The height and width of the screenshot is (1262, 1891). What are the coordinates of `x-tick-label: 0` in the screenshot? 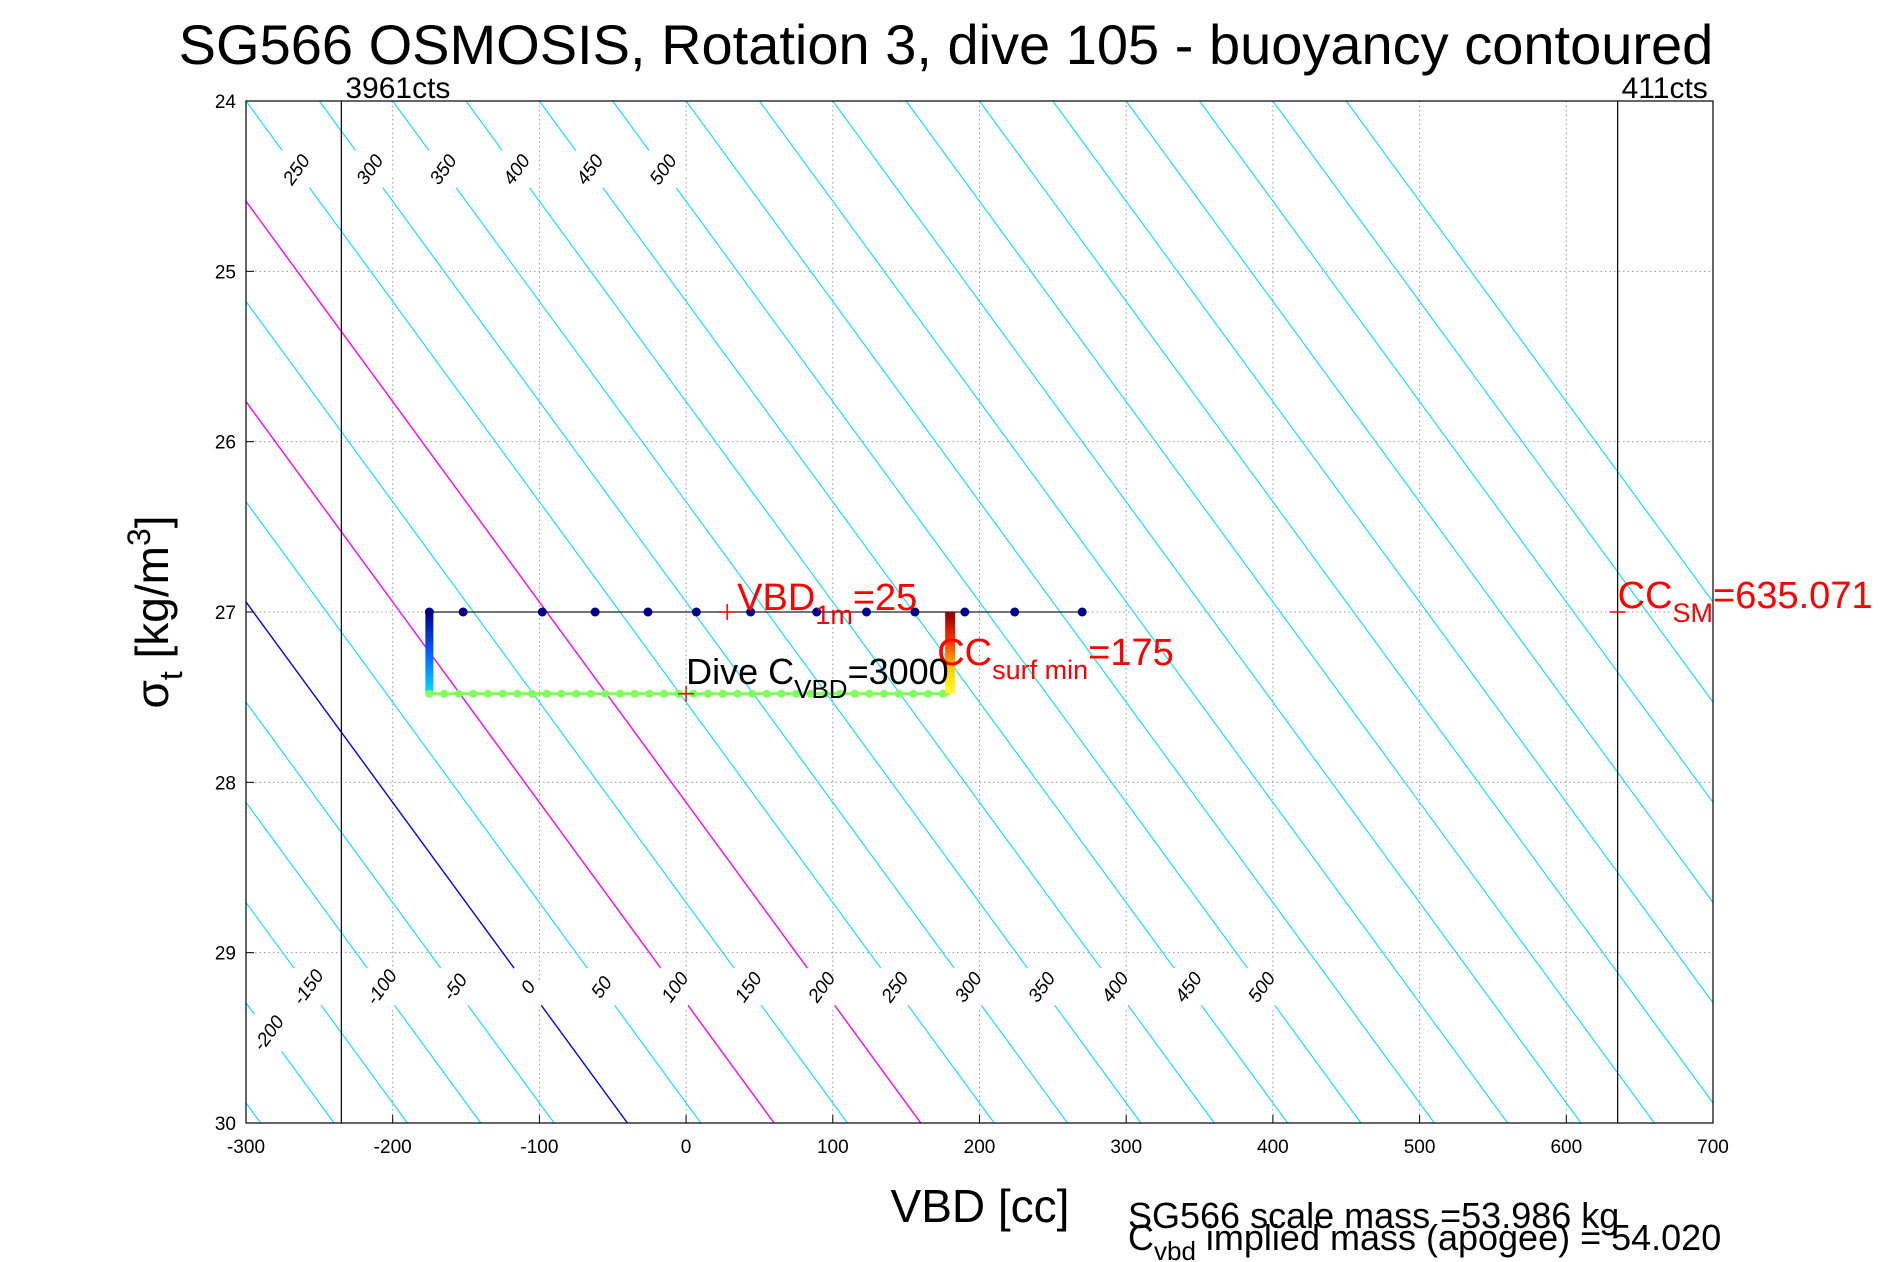 It's located at (686, 1147).